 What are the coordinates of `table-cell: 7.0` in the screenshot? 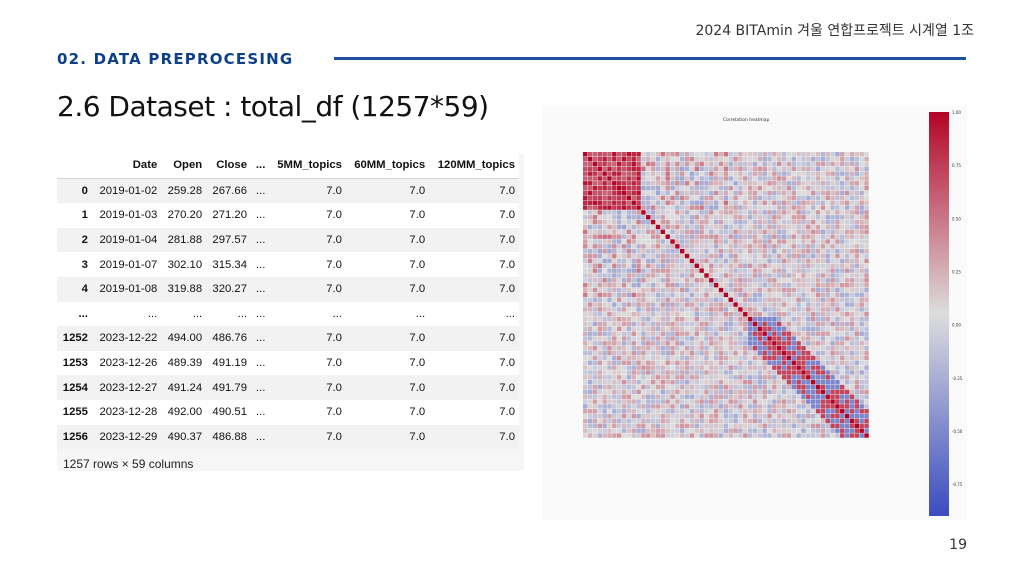 It's located at (387, 363).